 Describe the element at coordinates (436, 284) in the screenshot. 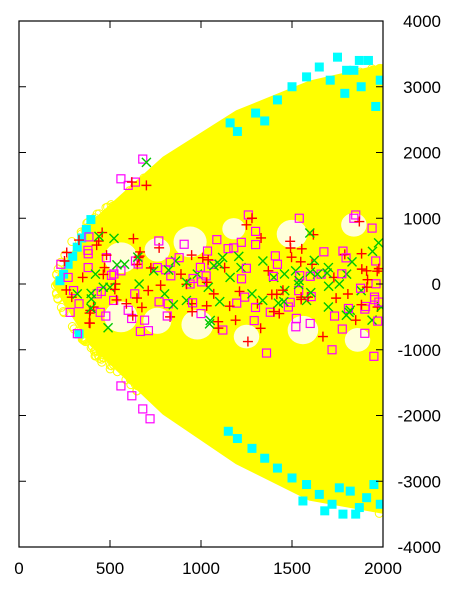

I see `y-tick-label: 0` at that location.